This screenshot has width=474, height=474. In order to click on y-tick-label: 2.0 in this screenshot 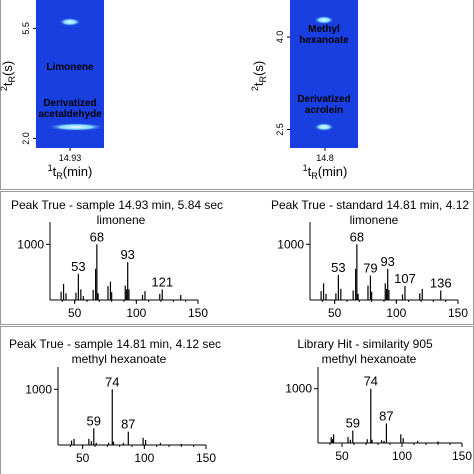, I will do `click(26, 138)`.